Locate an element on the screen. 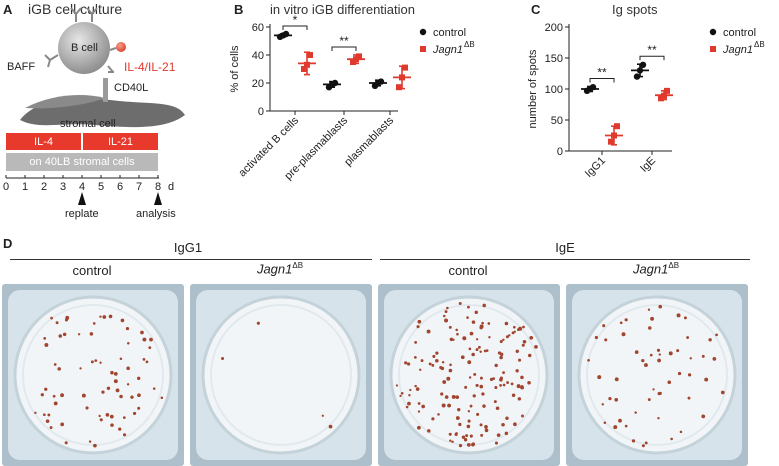 Image resolution: width=779 pixels, height=466 pixels. significance-label: * is located at coordinates (295, 20).